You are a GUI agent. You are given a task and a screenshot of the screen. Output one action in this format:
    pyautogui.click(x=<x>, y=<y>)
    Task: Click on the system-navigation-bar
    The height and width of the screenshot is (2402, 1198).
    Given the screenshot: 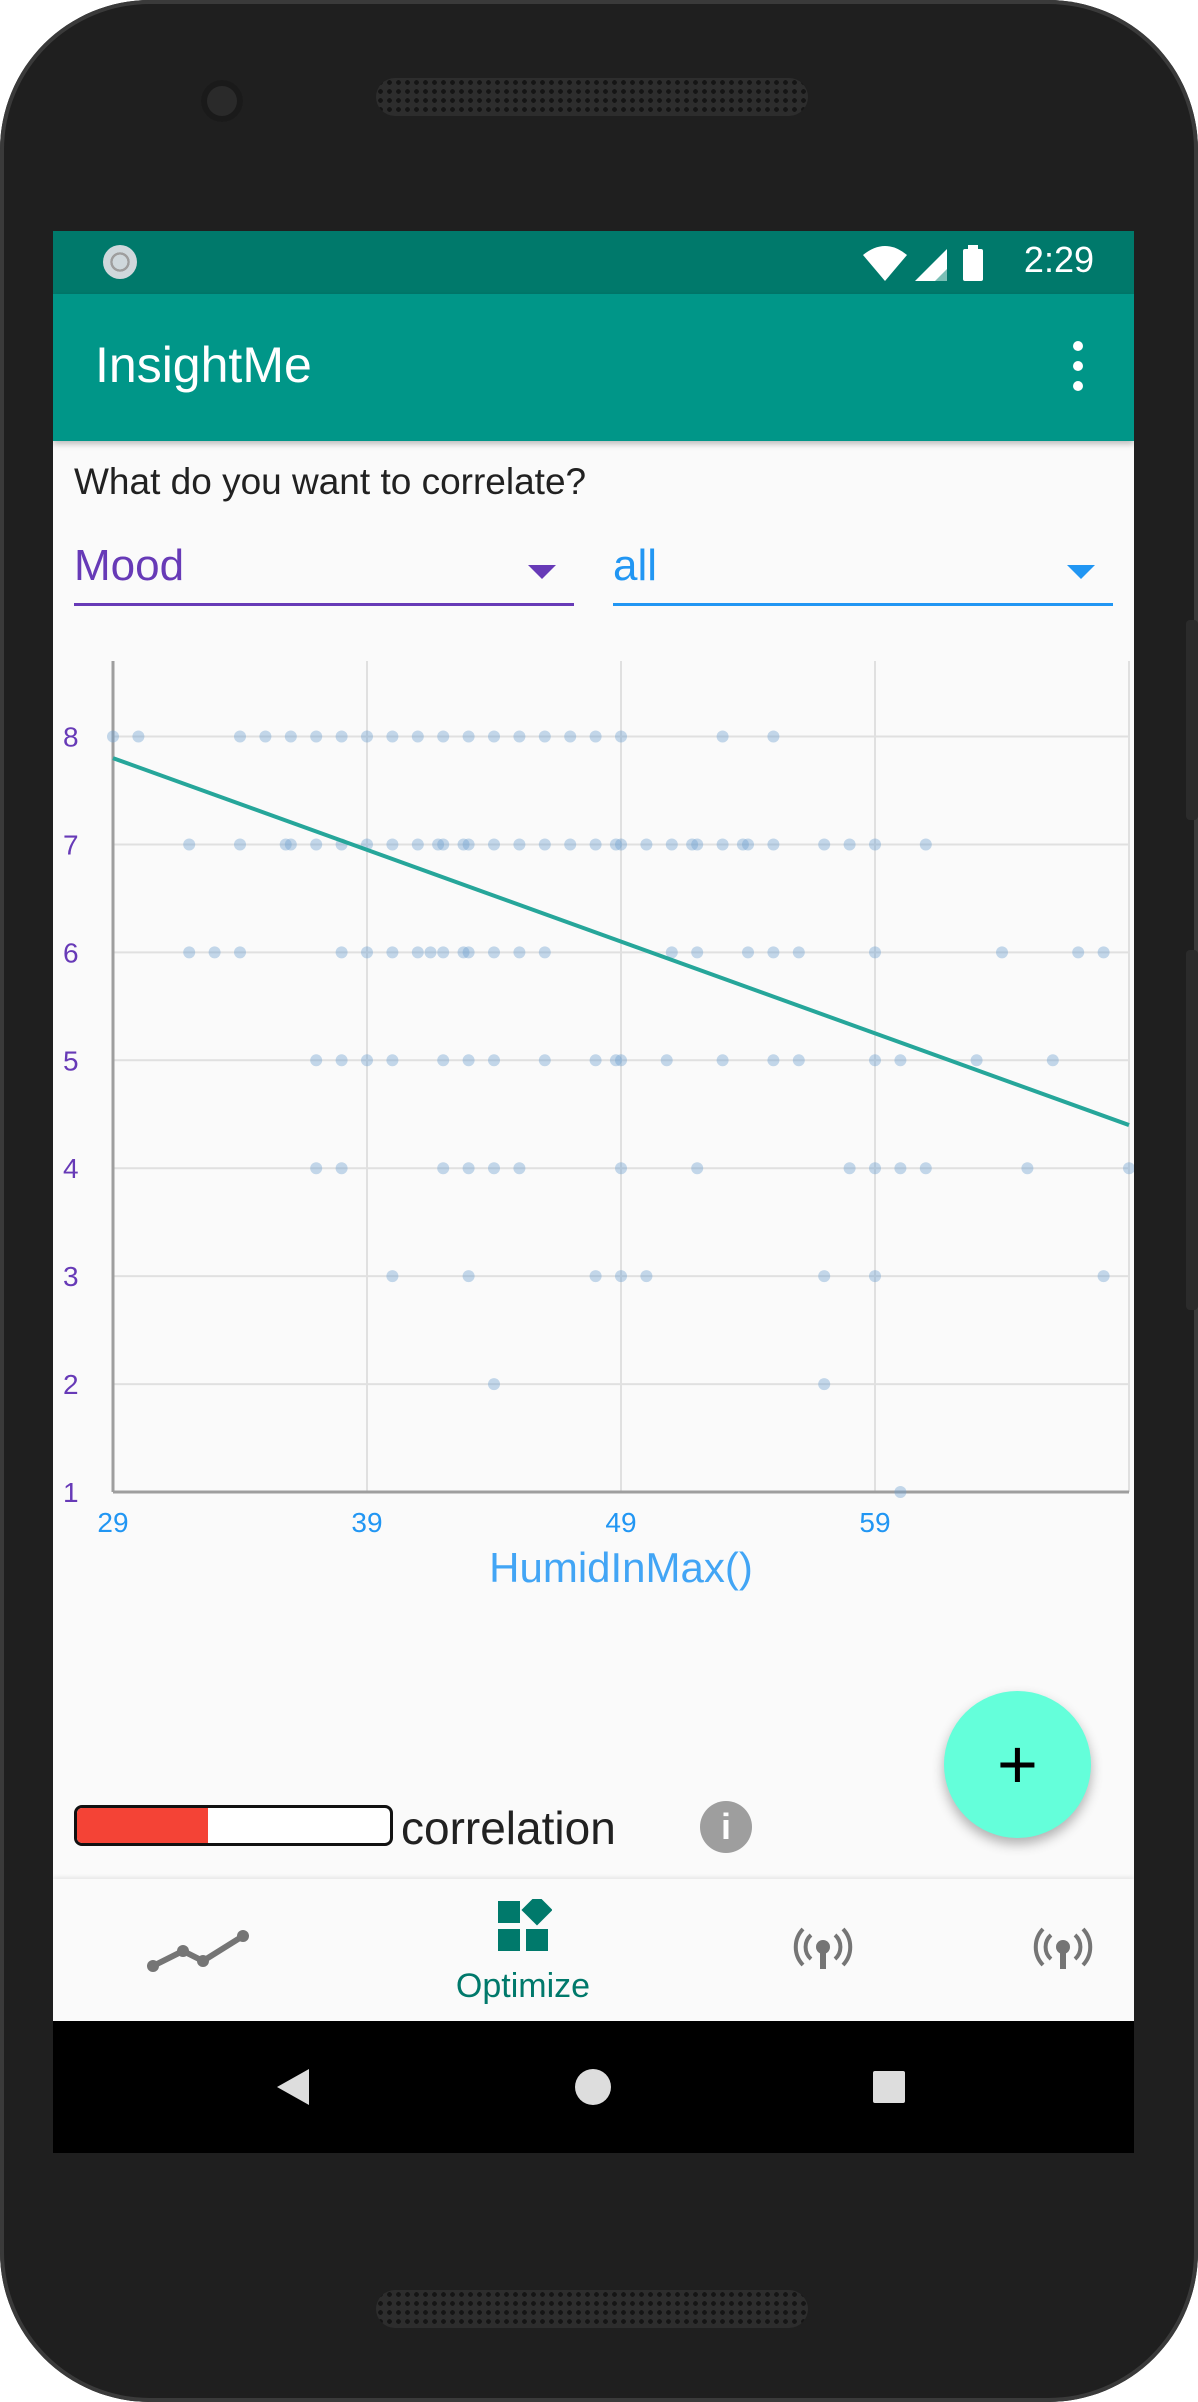 What is the action you would take?
    pyautogui.click(x=593, y=2087)
    